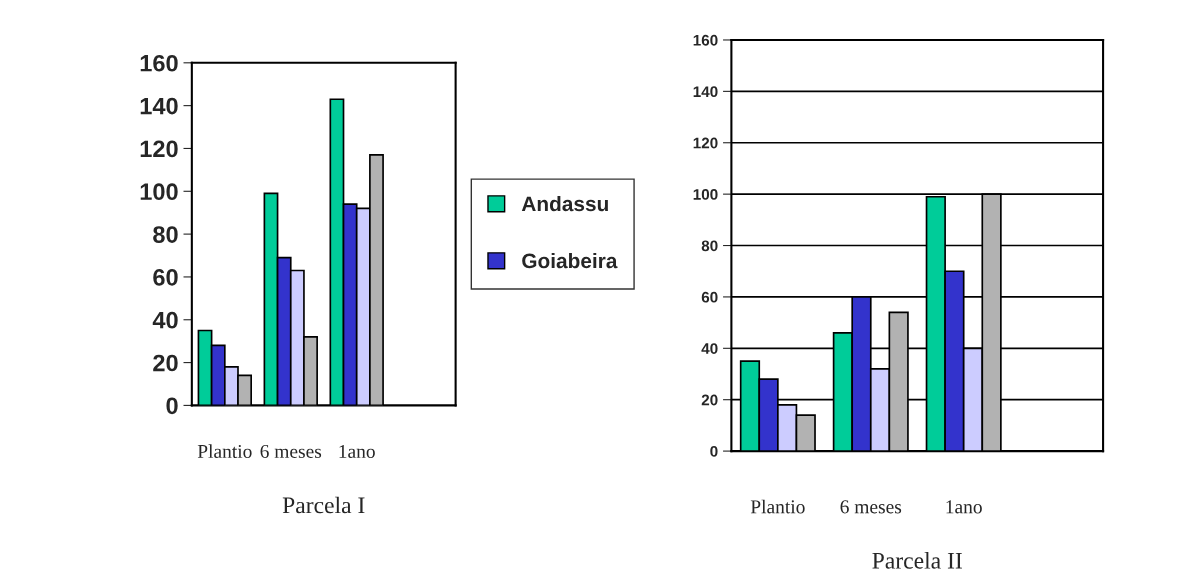  What do you see at coordinates (917, 560) in the screenshot?
I see `x-axis-title: Parcela II` at bounding box center [917, 560].